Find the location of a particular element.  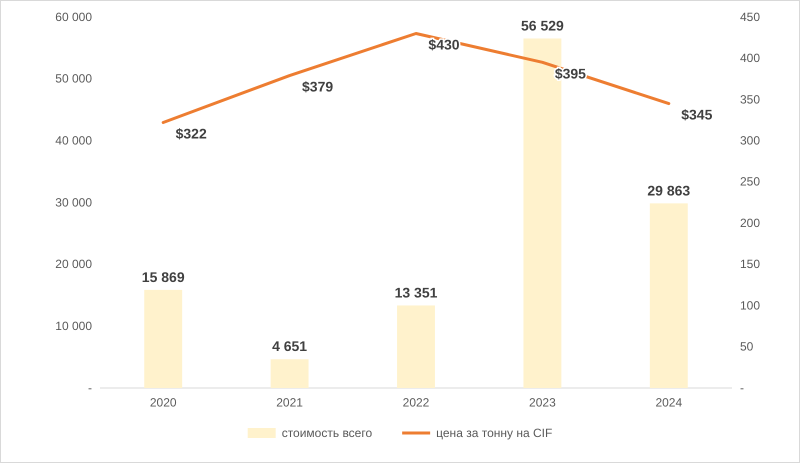

data-label: 15 869 is located at coordinates (163, 276).